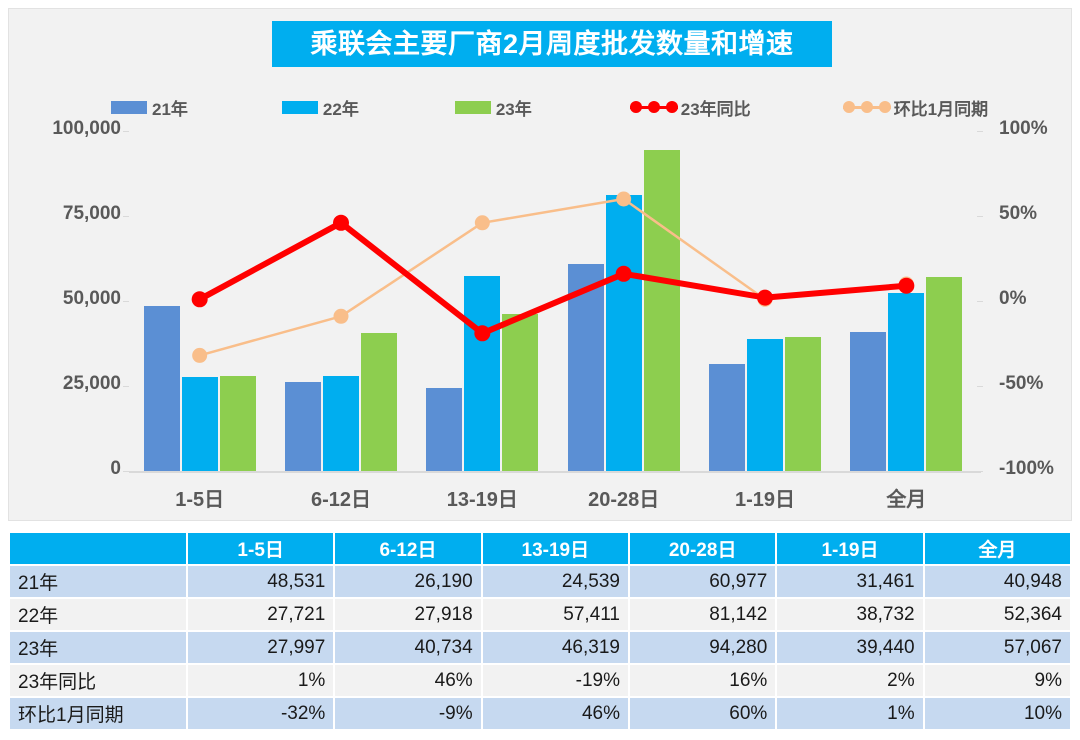  I want to click on table-column-header-20-28日: 20-28日, so click(702, 548).